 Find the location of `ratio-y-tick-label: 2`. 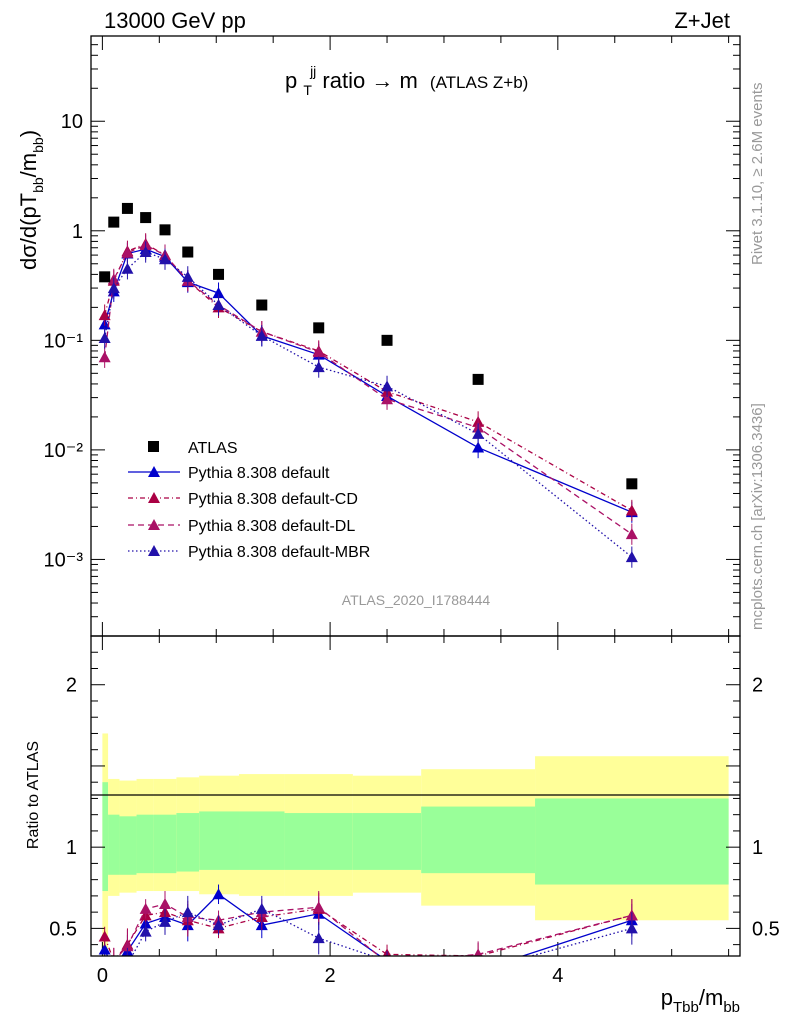

ratio-y-tick-label: 2 is located at coordinates (71, 686).